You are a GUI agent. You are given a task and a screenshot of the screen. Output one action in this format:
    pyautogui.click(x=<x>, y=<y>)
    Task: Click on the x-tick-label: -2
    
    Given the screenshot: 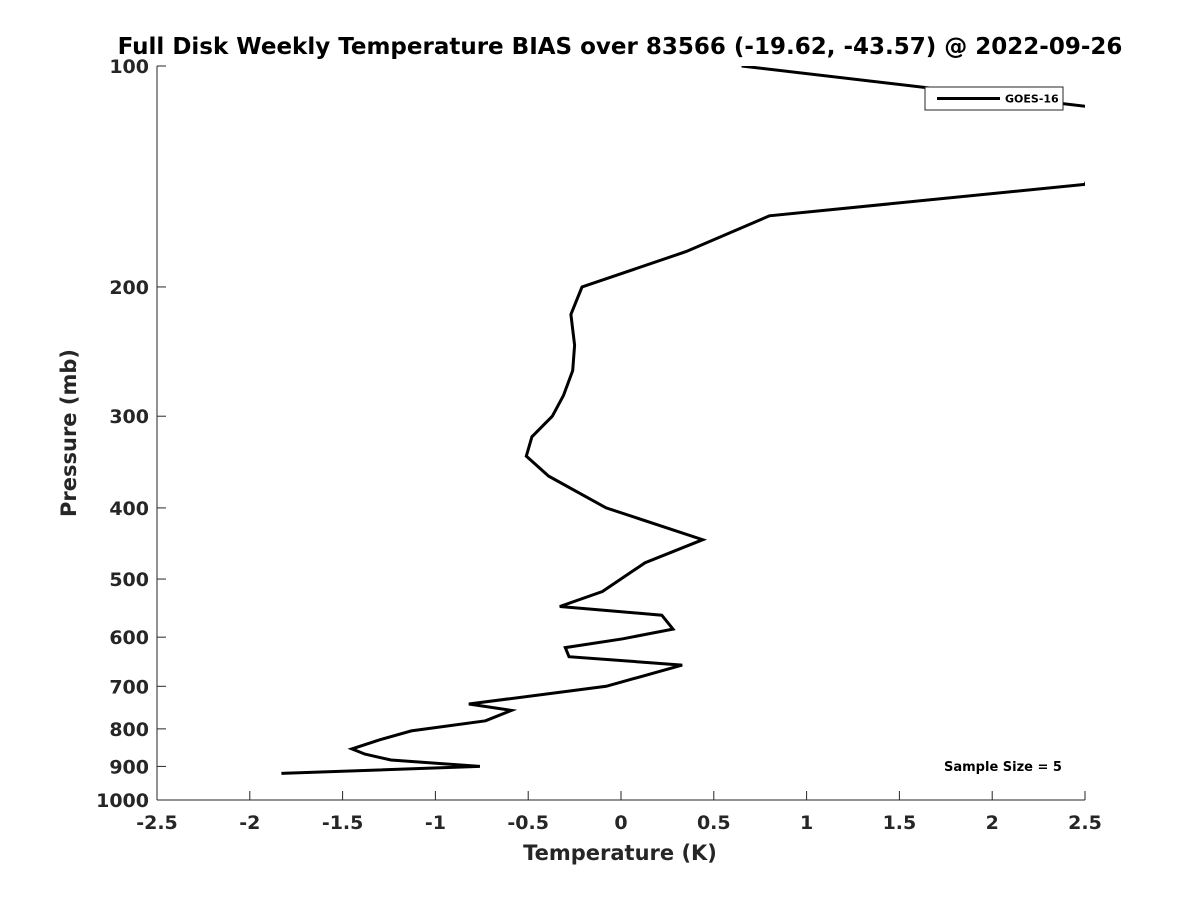 What is the action you would take?
    pyautogui.click(x=249, y=823)
    